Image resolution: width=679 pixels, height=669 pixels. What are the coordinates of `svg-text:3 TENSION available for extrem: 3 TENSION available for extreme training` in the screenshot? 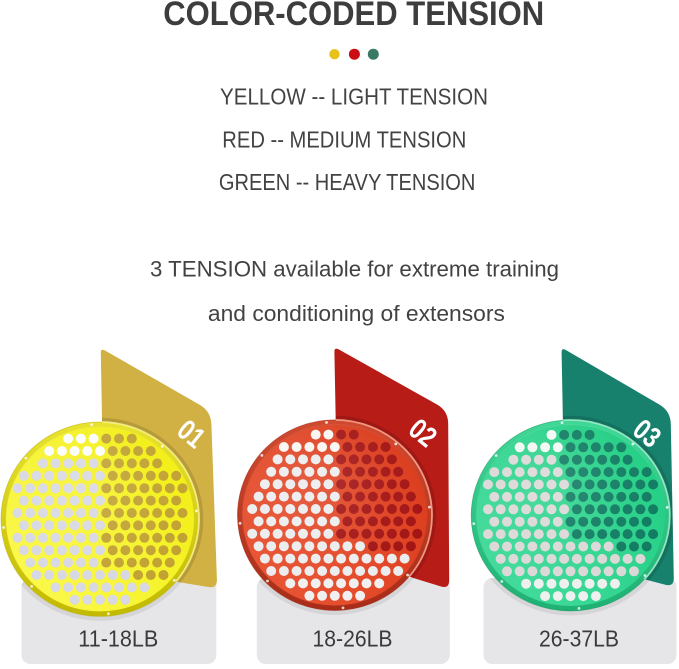 It's located at (354, 269).